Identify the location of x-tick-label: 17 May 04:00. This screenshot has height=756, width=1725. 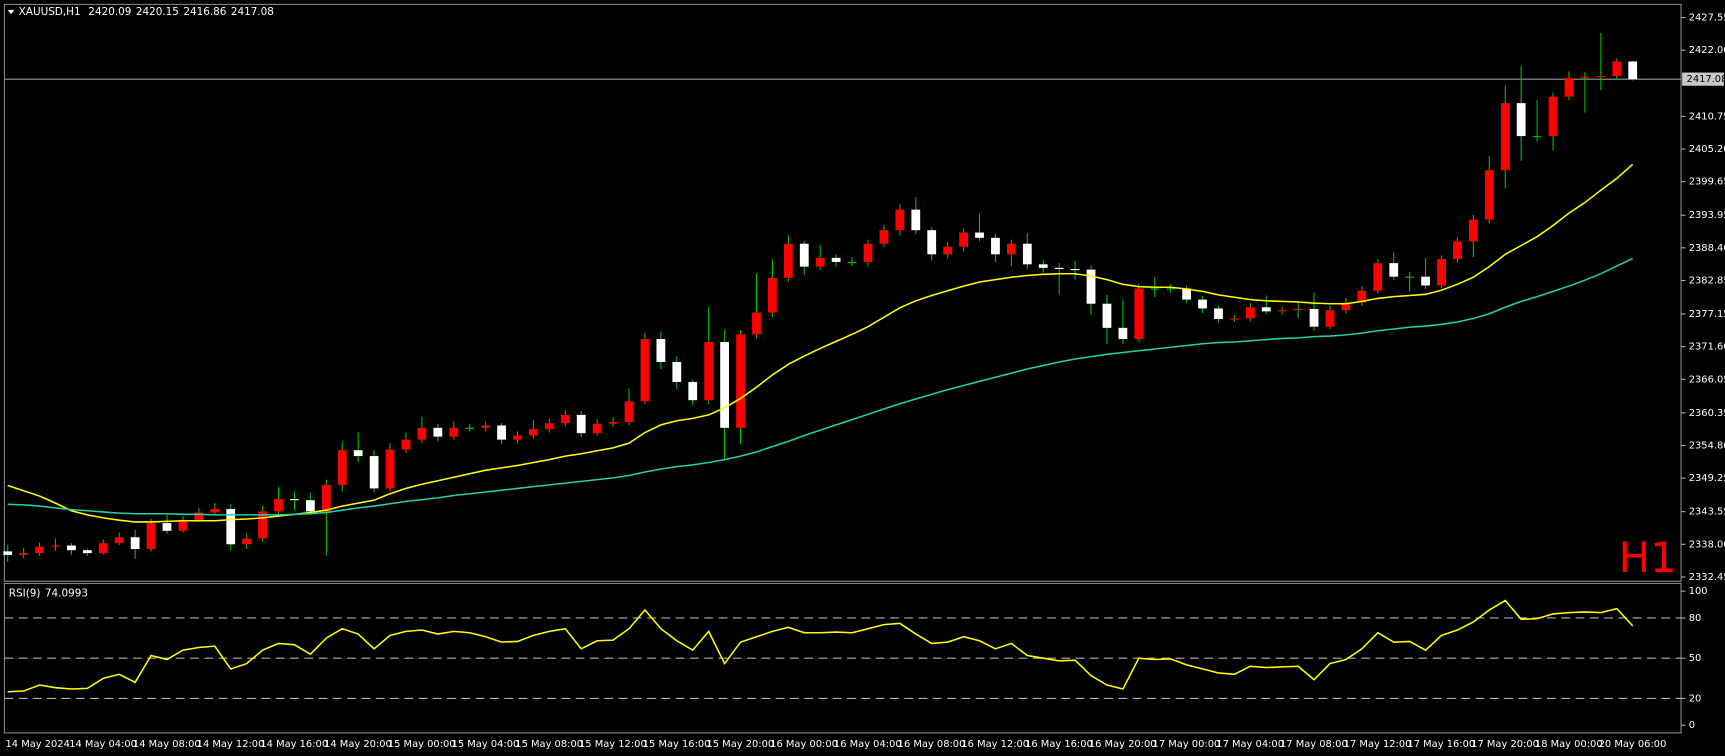
(1250, 744).